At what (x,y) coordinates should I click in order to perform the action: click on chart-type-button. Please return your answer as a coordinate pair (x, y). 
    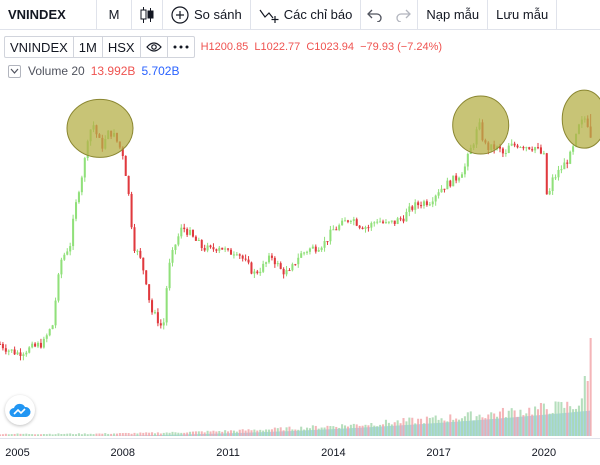
    Looking at the image, I should click on (147, 14).